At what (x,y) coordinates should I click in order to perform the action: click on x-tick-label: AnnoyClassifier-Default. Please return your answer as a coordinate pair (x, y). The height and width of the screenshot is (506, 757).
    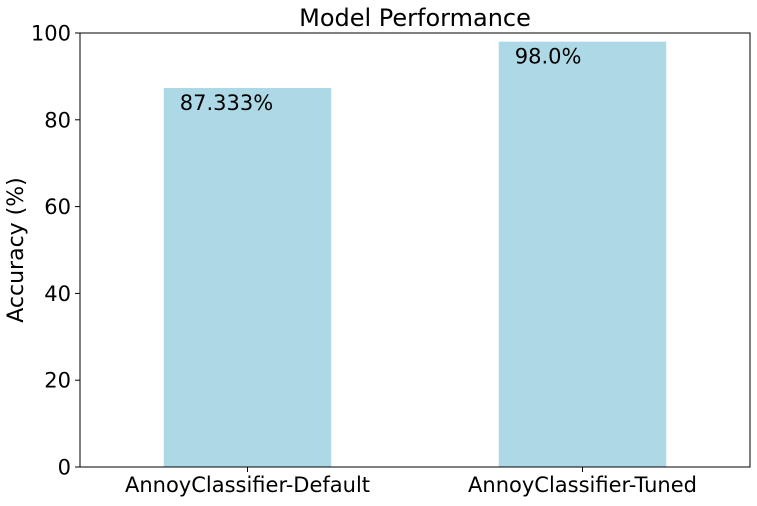
    Looking at the image, I should click on (247, 485).